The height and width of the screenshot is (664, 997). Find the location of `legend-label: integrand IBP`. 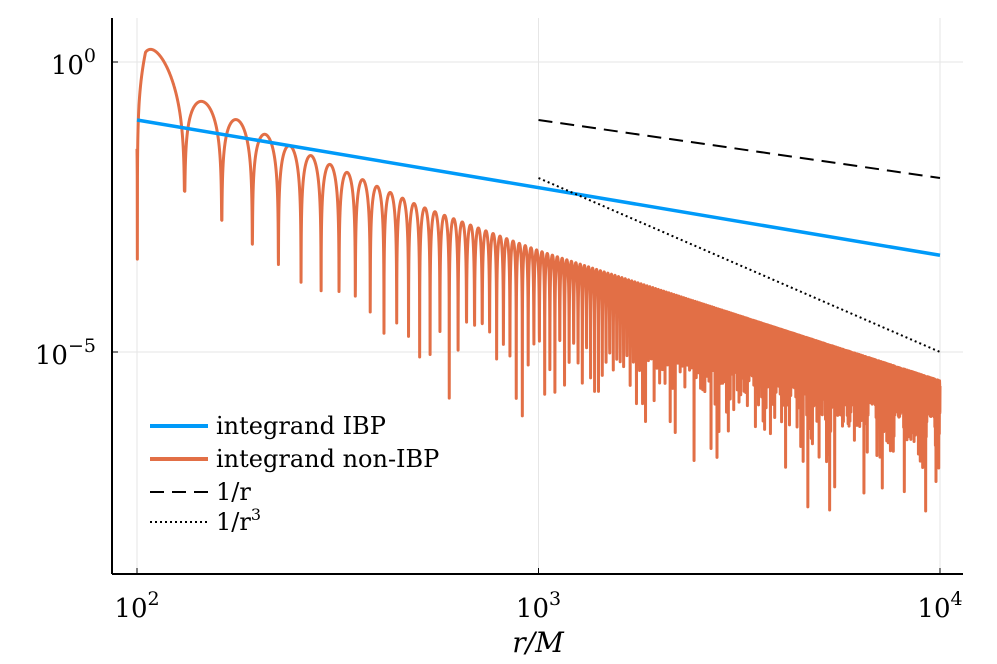

legend-label: integrand IBP is located at coordinates (301, 426).